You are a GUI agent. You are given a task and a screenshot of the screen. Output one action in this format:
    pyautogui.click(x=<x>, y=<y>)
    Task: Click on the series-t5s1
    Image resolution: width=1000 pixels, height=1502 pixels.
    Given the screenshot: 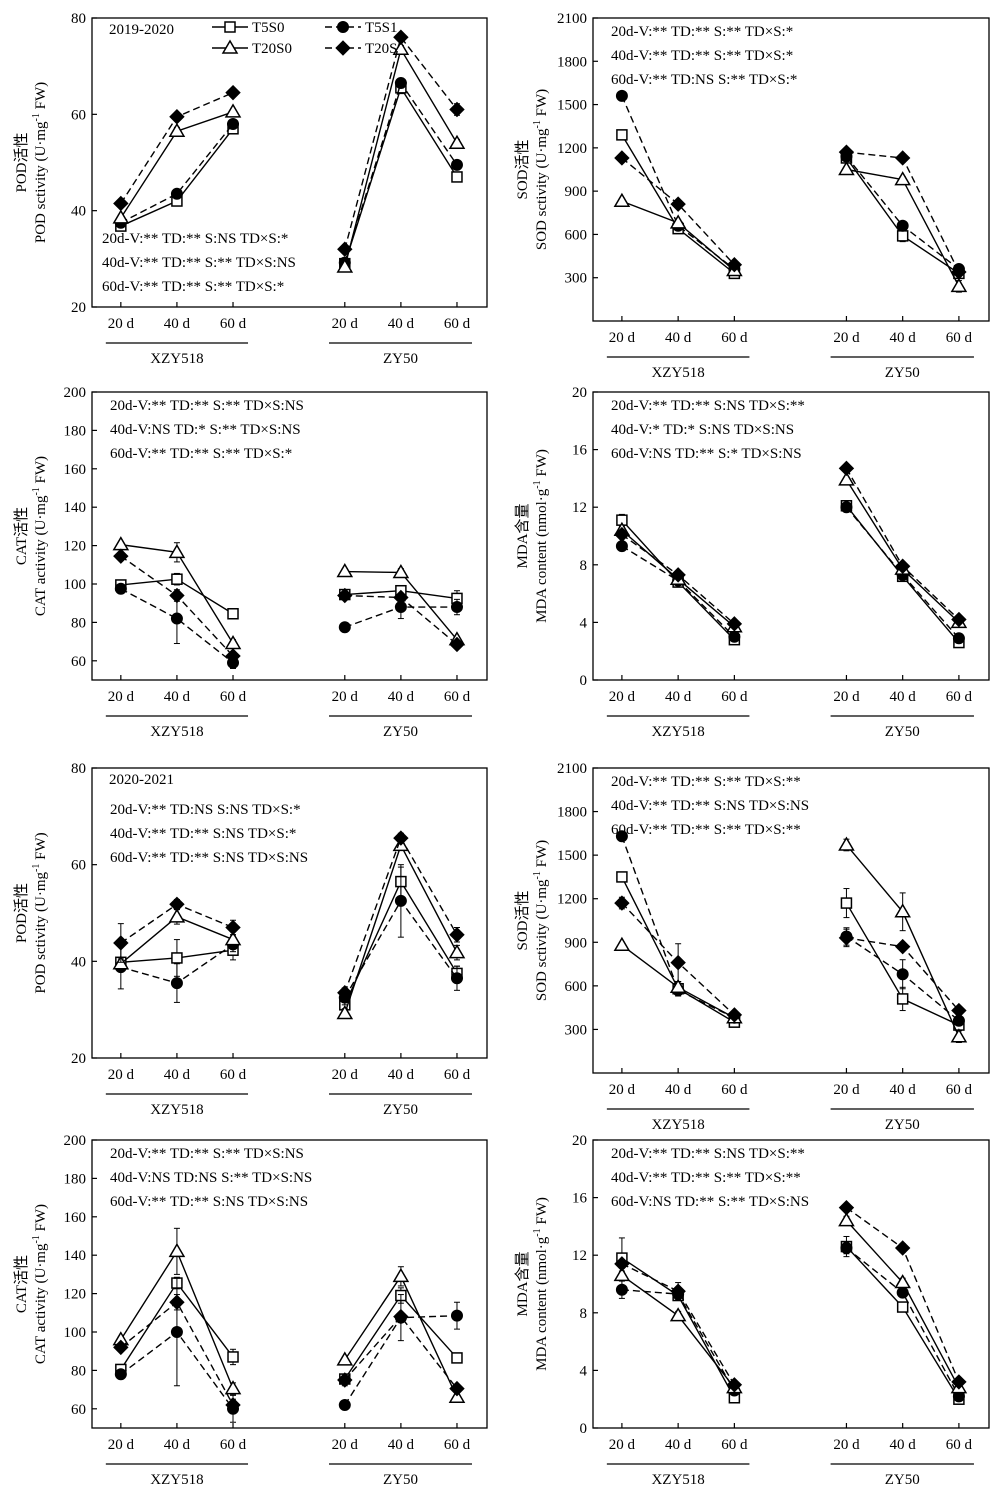 What is the action you would take?
    pyautogui.click(x=790, y=182)
    